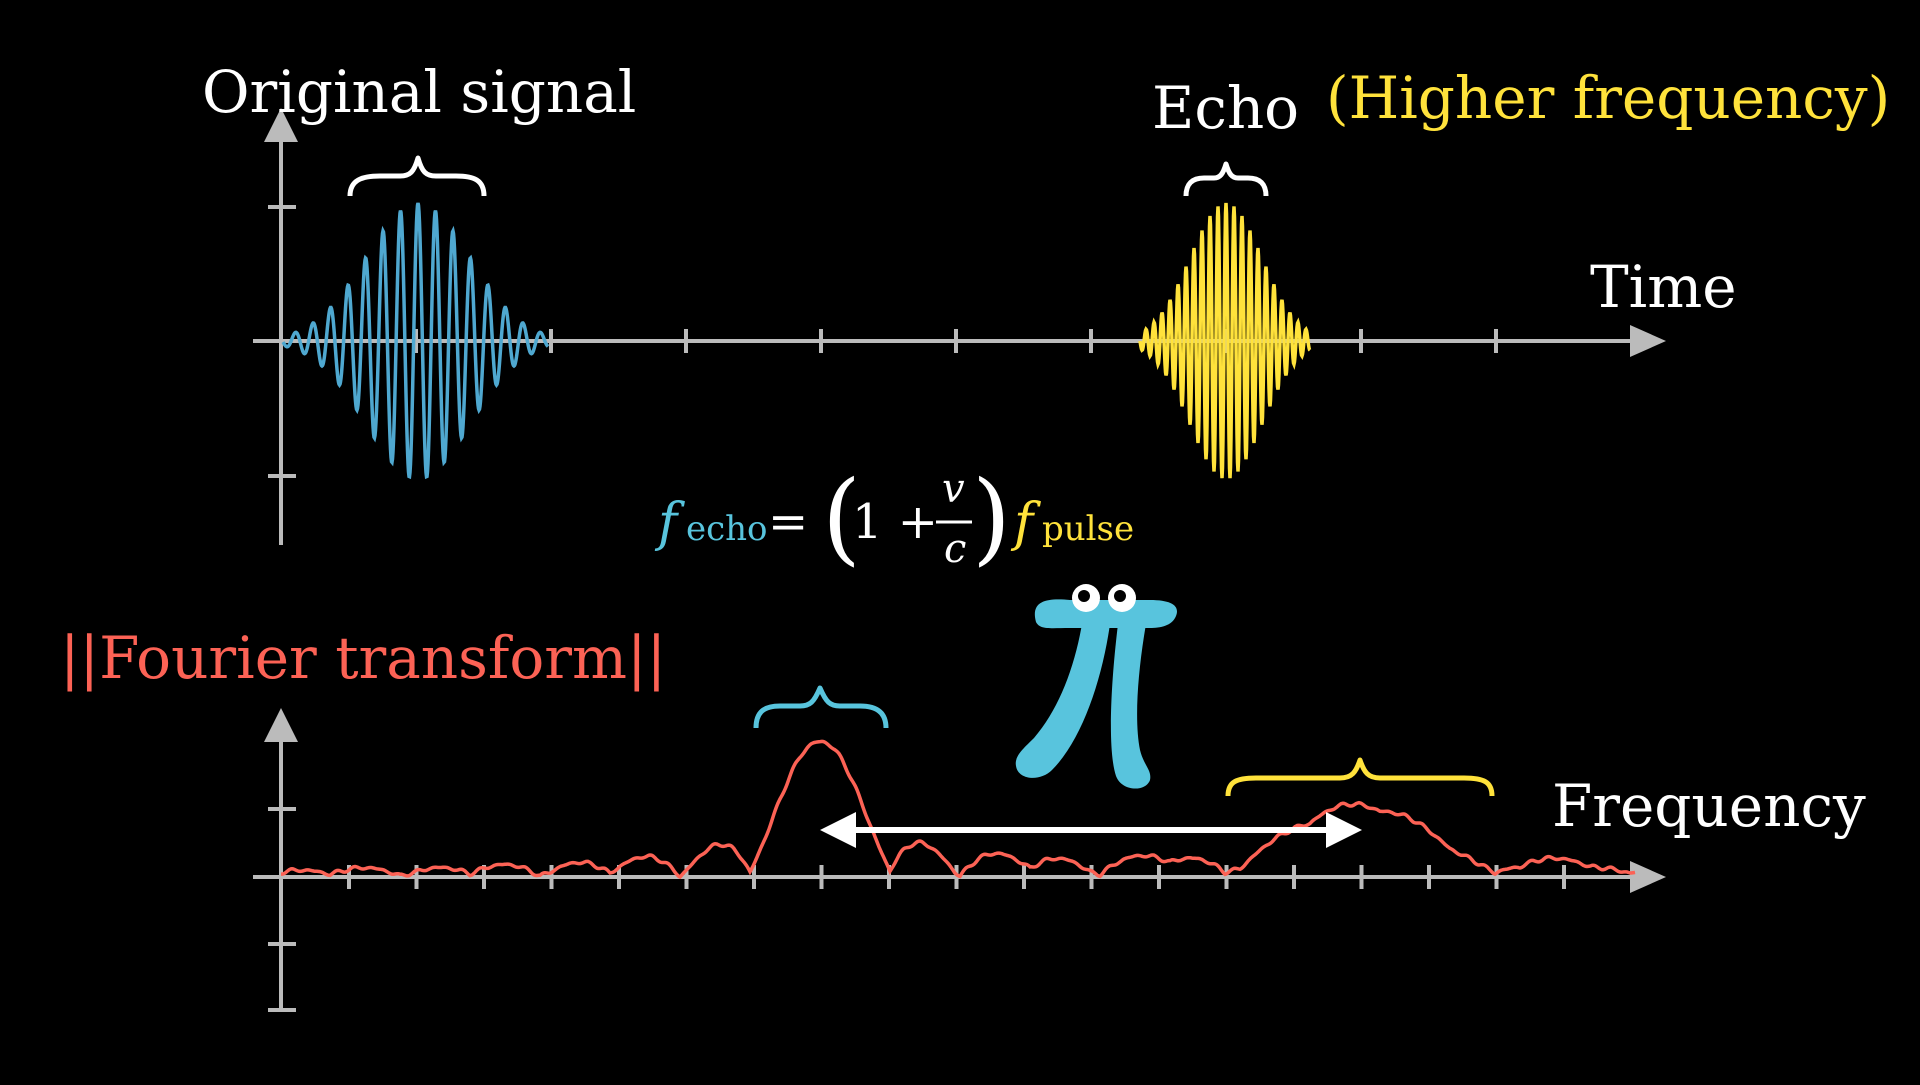 This screenshot has width=1920, height=1085. I want to click on echo-pulse-brace, so click(1226, 179).